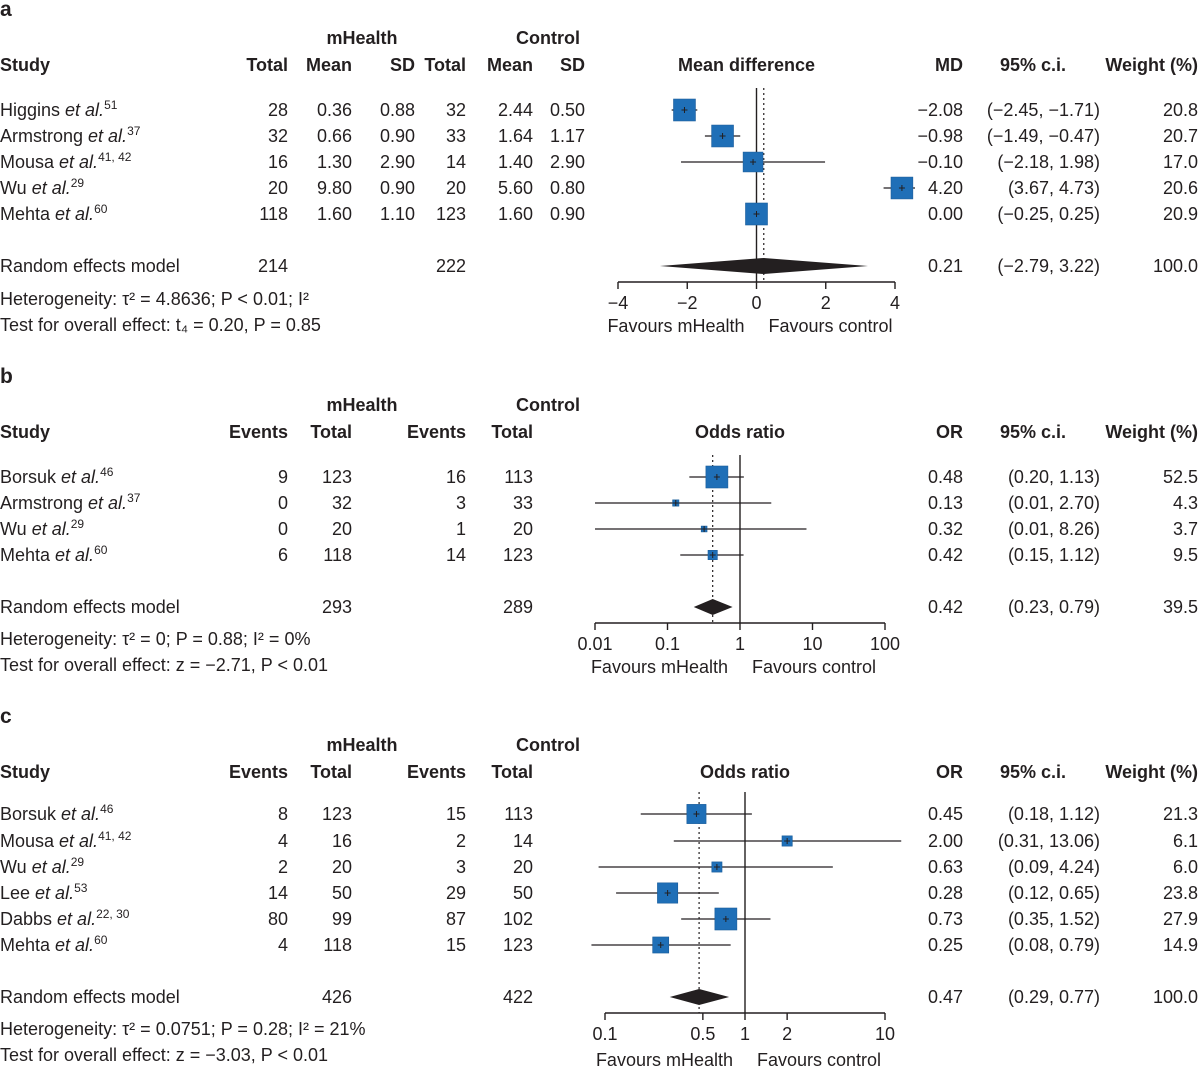 This screenshot has width=1200, height=1080. I want to click on column-header-estimate: OR, so click(949, 772).